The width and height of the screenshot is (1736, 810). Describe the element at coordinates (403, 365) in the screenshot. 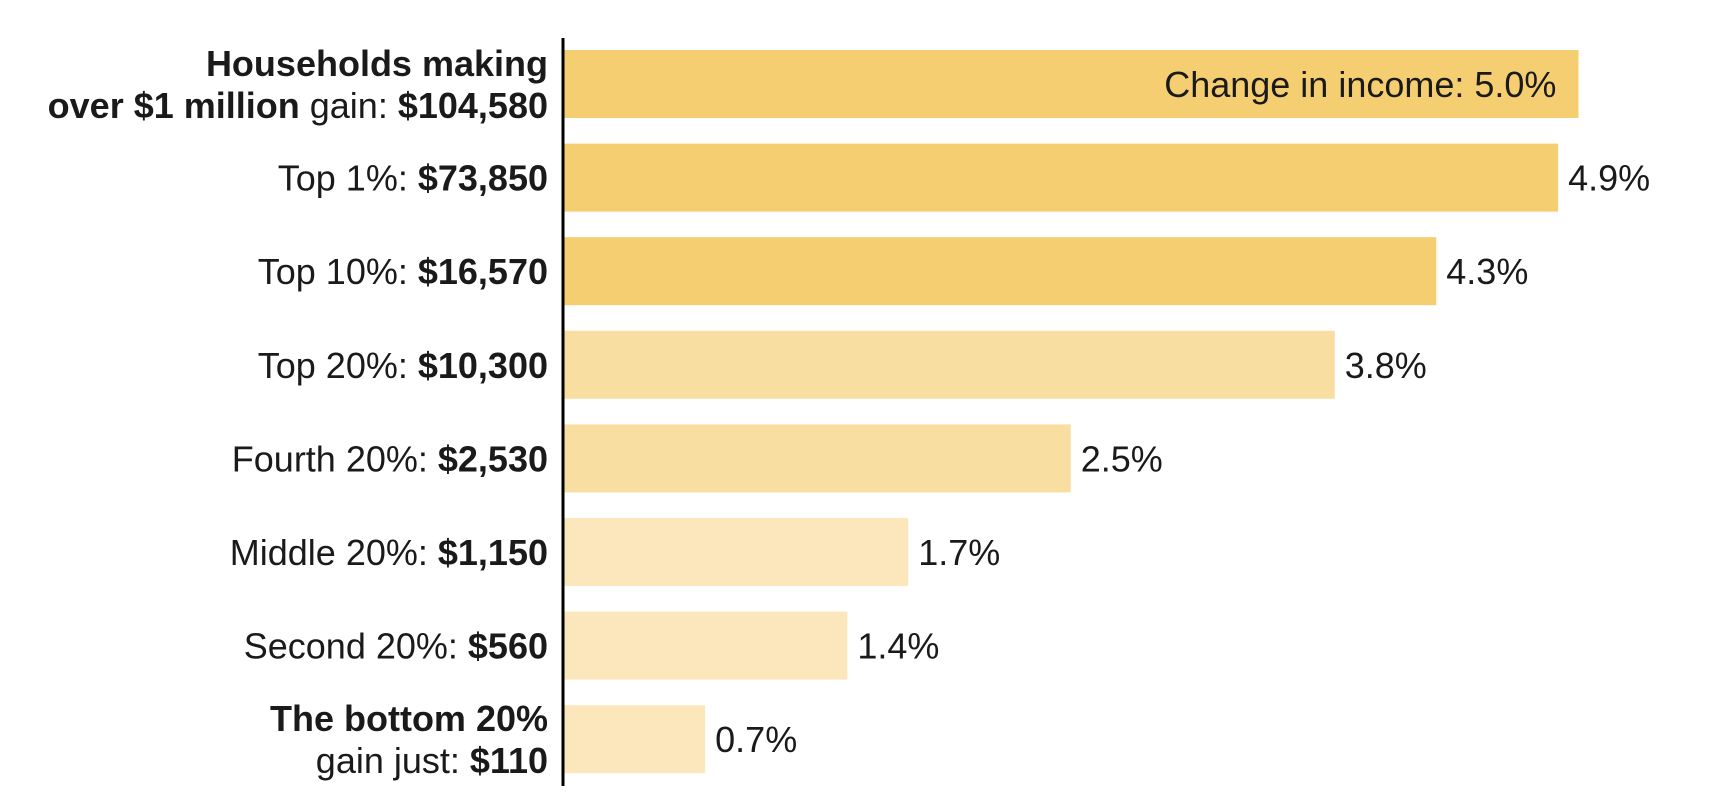

I see `category-label: Top 20%: $10,300` at that location.